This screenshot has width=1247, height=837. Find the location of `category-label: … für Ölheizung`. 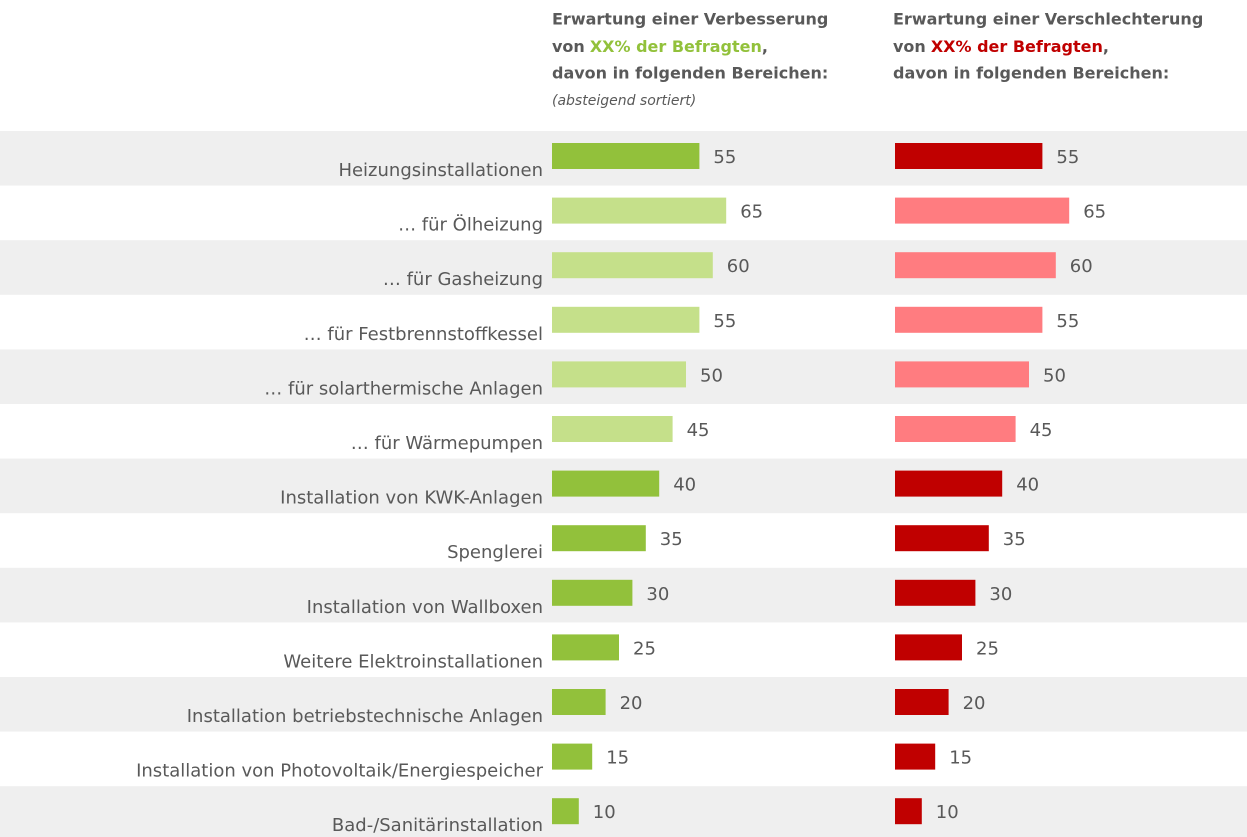

category-label: … für Ölheizung is located at coordinates (470, 225).